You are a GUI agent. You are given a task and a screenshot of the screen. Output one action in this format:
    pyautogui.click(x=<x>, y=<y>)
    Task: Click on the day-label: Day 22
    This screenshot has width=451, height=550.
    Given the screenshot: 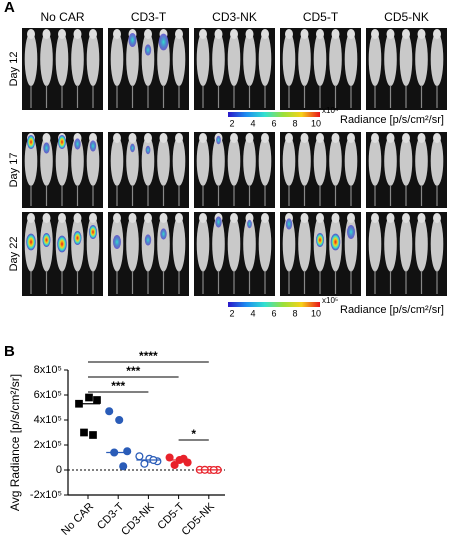 What is the action you would take?
    pyautogui.click(x=14, y=254)
    